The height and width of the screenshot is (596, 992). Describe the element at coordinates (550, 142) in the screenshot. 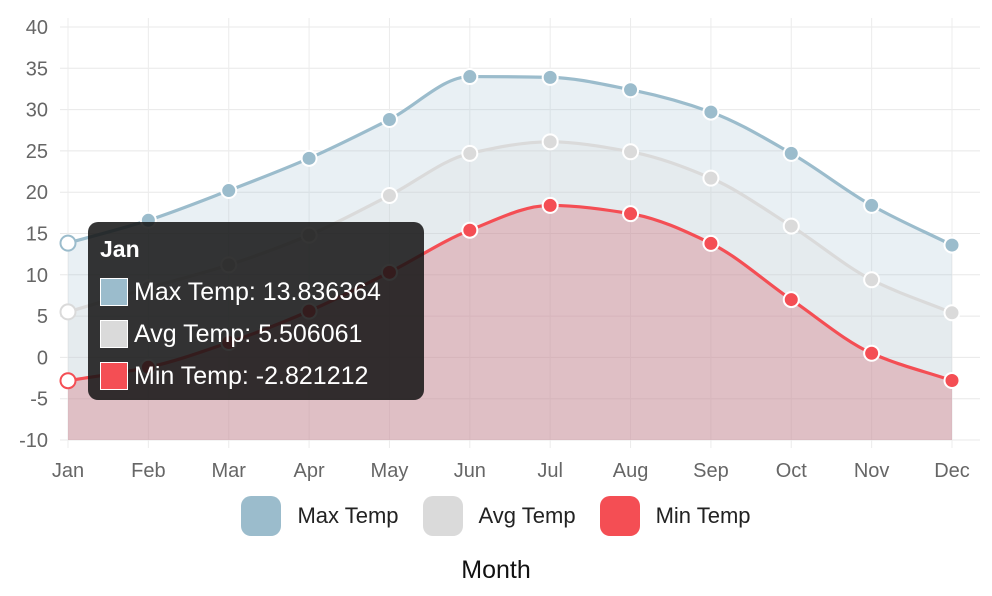

I see `point-avg-temp-jul` at that location.